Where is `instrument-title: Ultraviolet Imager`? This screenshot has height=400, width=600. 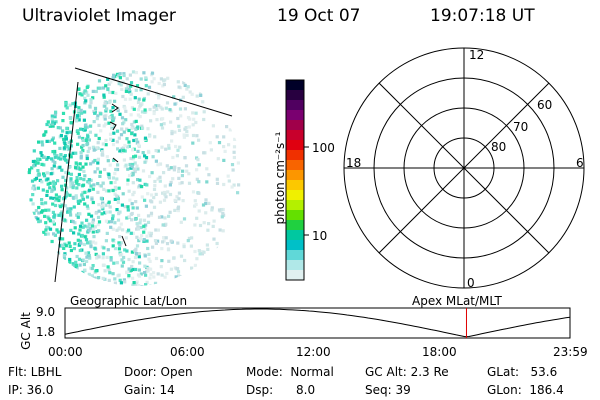
instrument-title: Ultraviolet Imager is located at coordinates (99, 16).